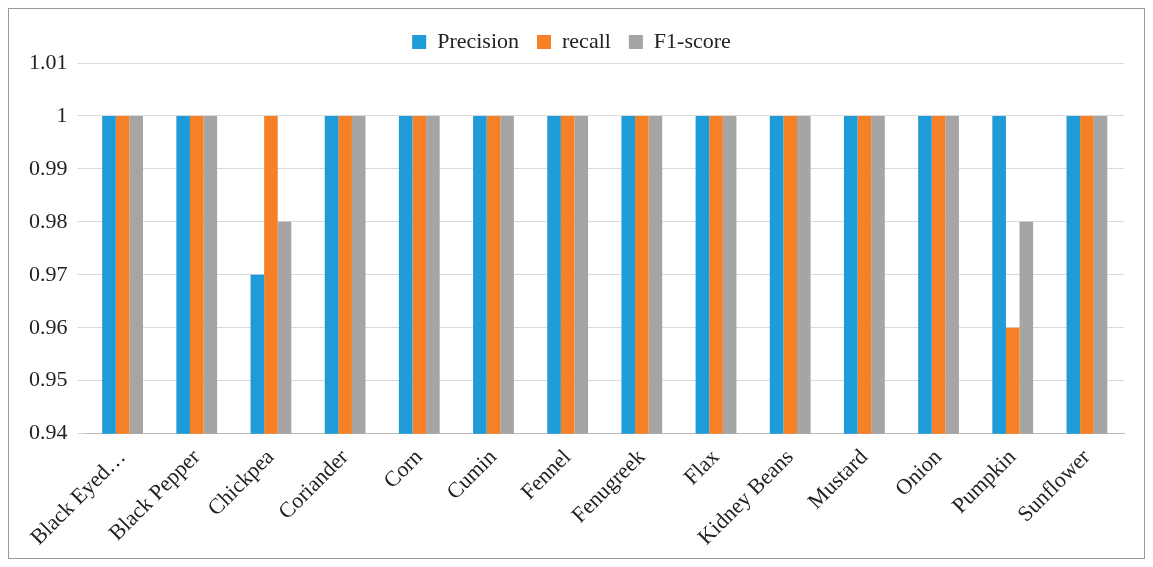 Image resolution: width=1153 pixels, height=567 pixels. What do you see at coordinates (62, 114) in the screenshot?
I see `y-tick-label: 1` at bounding box center [62, 114].